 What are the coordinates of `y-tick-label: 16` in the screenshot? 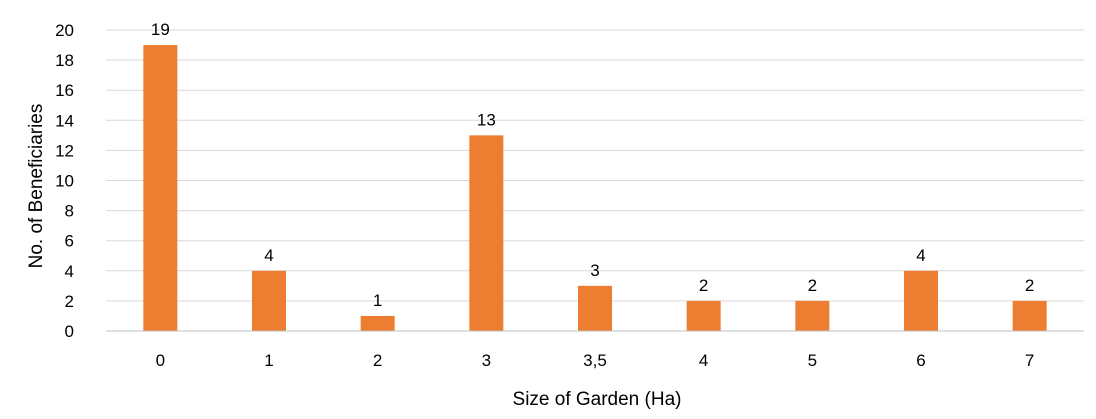 It's located at (64, 90).